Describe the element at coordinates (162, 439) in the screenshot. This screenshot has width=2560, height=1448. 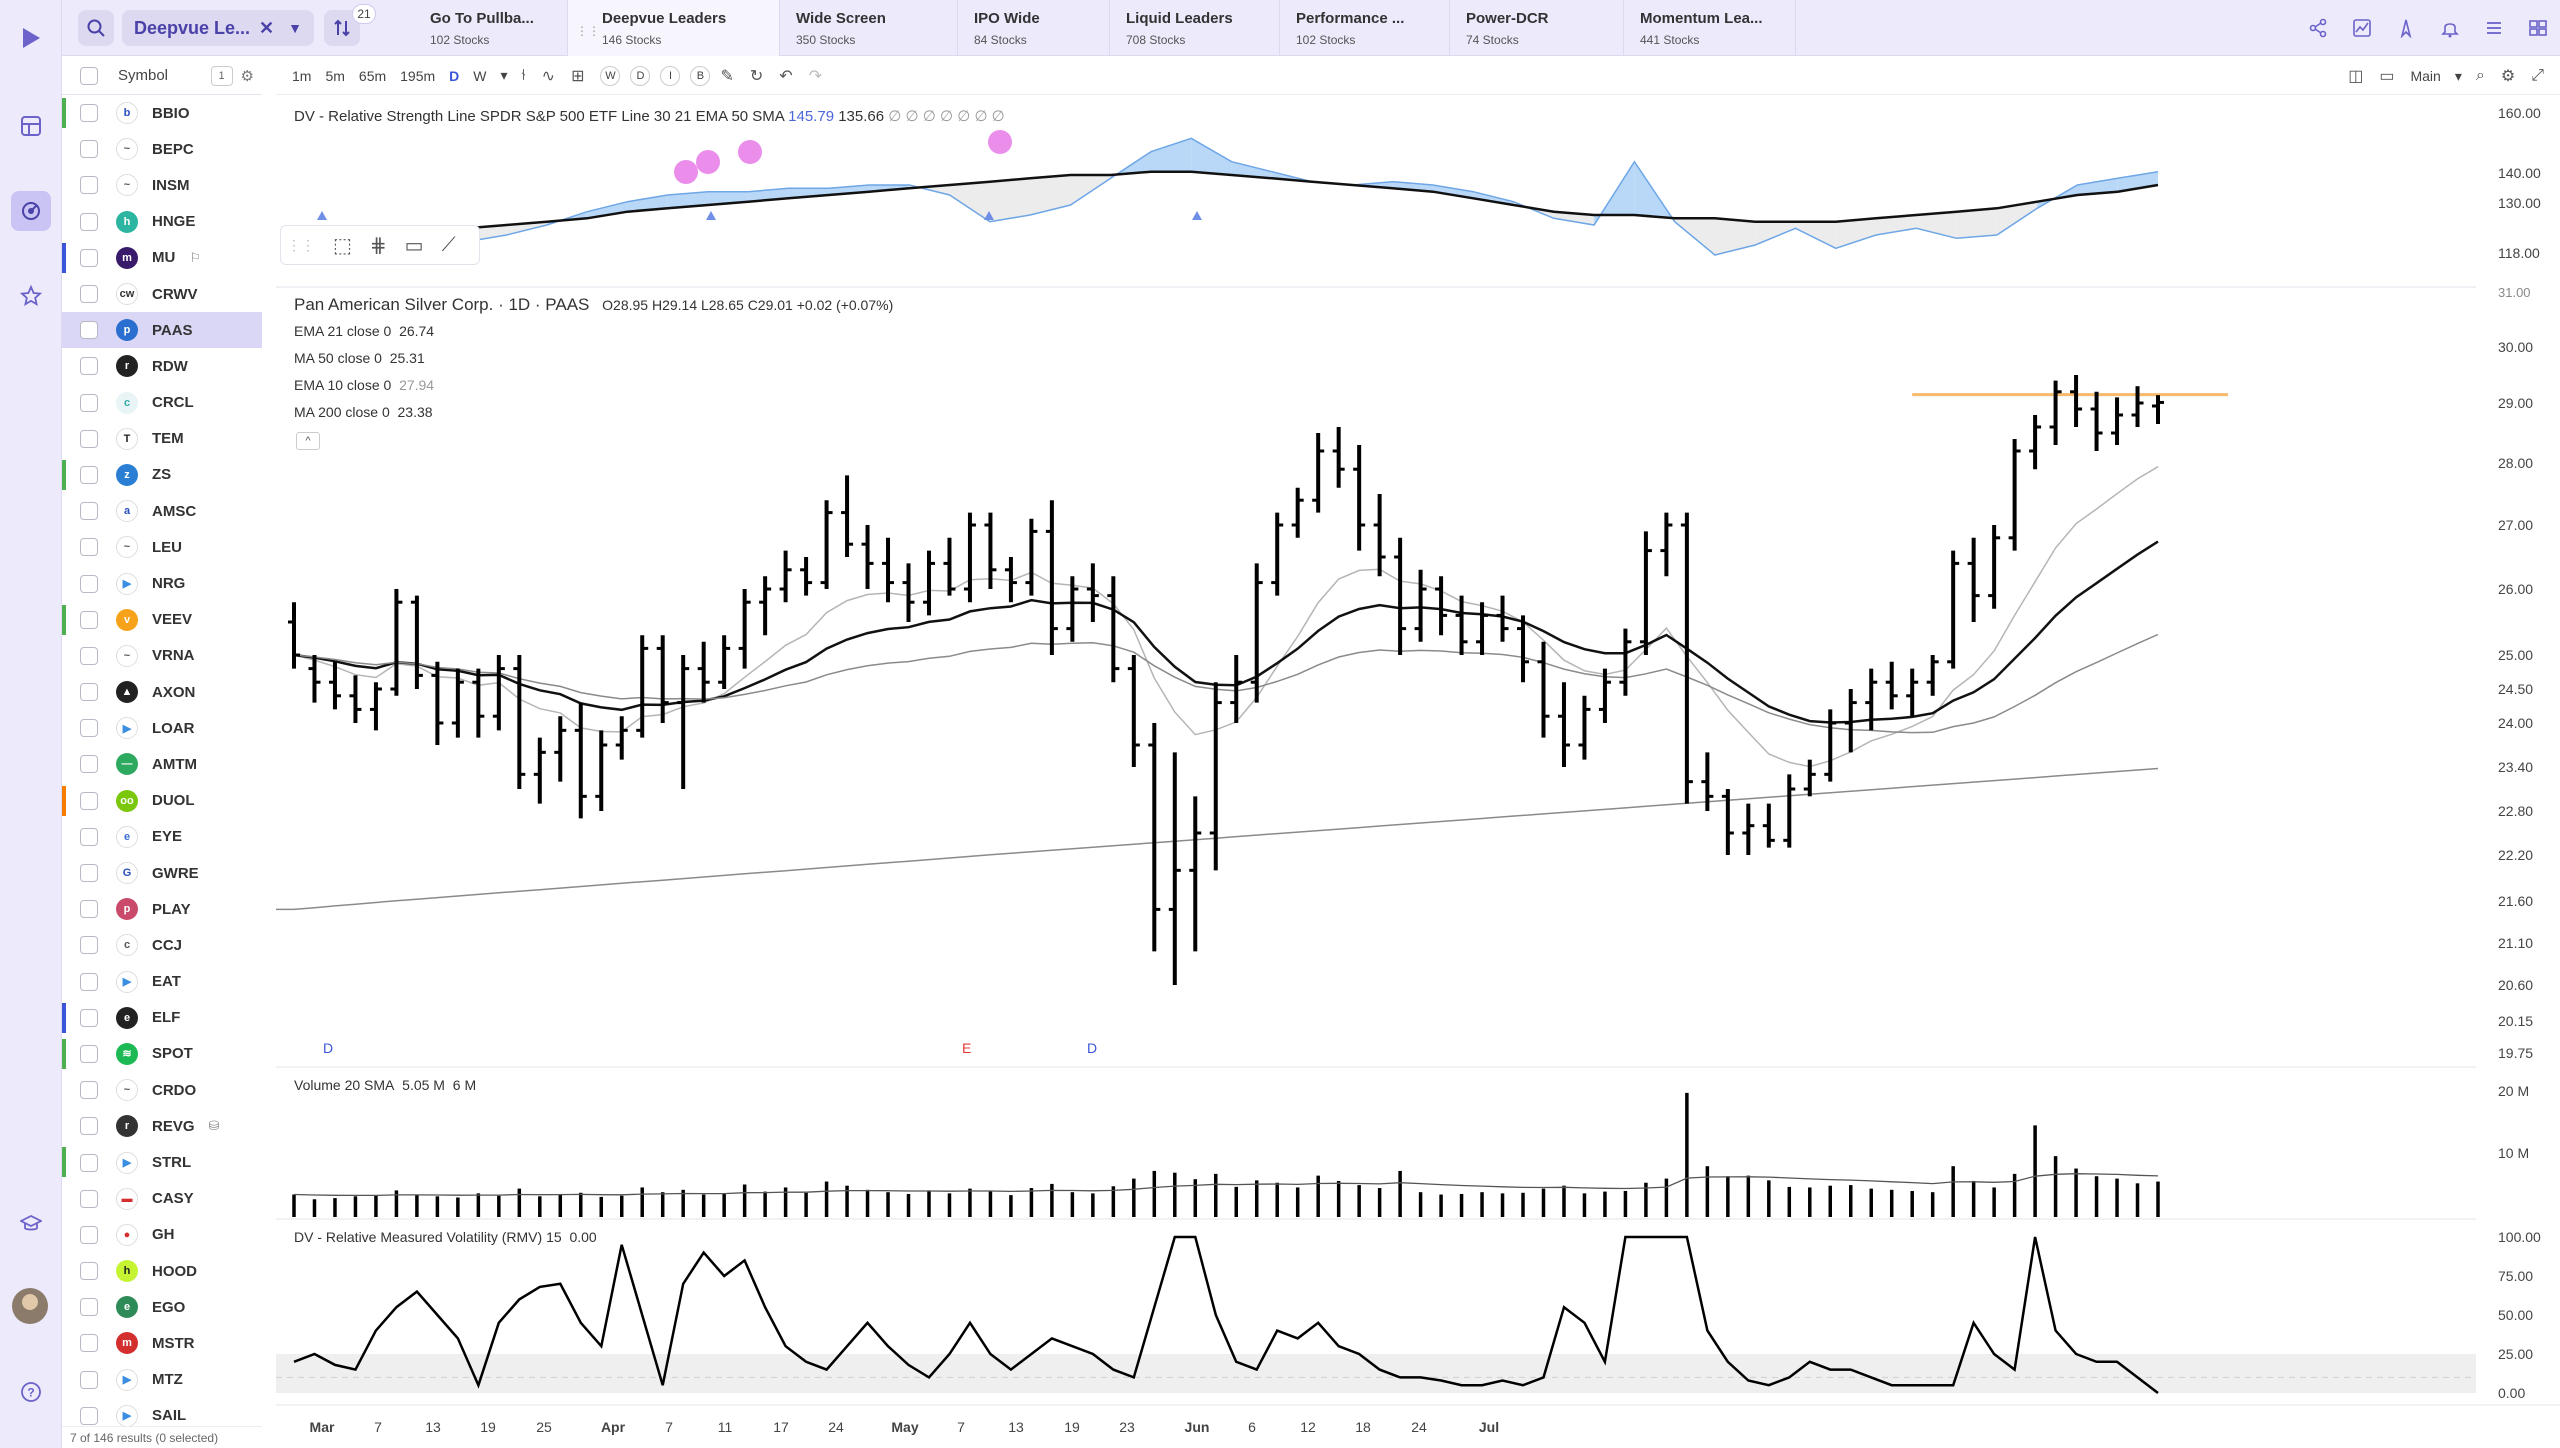
I see `watchlist-row: T TEM` at that location.